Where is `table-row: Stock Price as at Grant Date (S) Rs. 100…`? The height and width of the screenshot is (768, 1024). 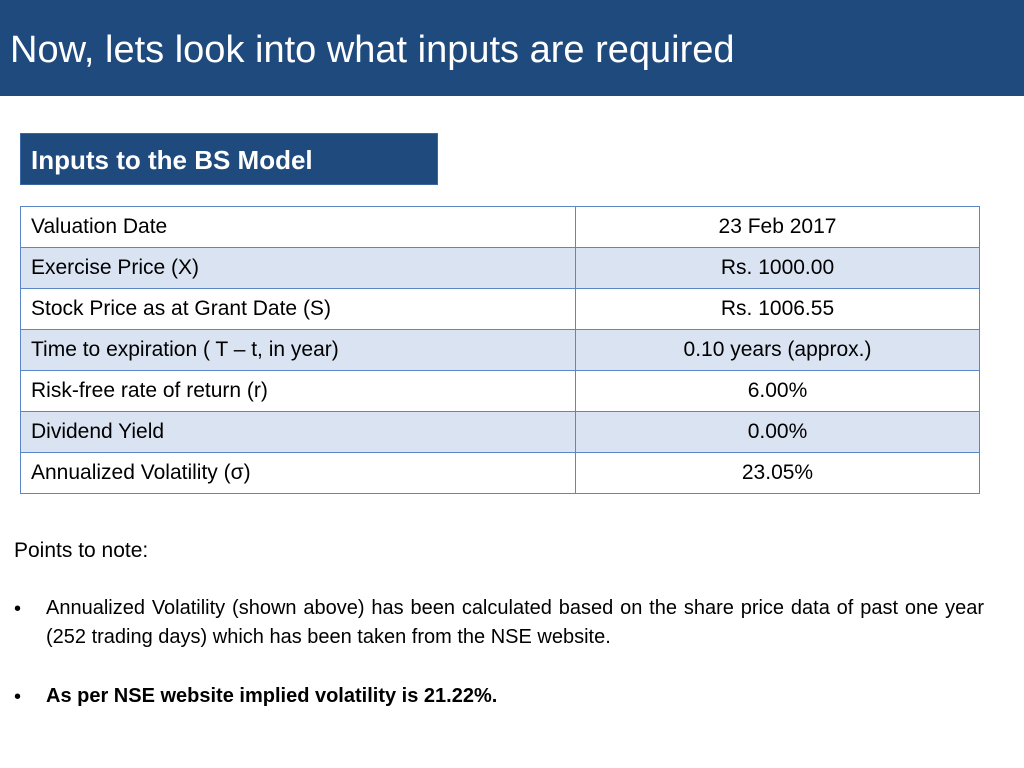 table-row: Stock Price as at Grant Date (S) Rs. 100… is located at coordinates (500, 309).